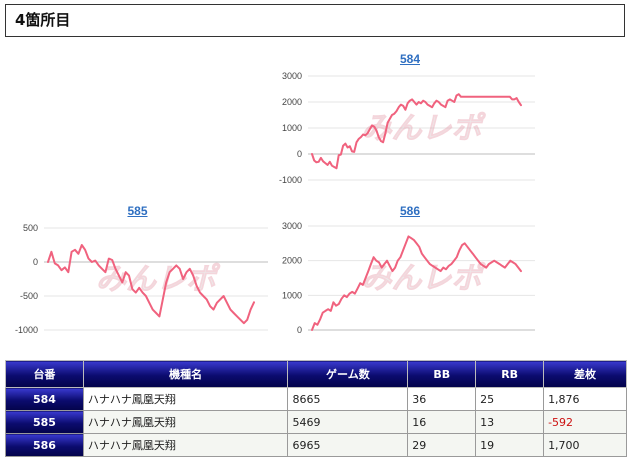 This screenshot has width=633, height=464. What do you see at coordinates (510, 374) in the screenshot?
I see `column-header: RB` at bounding box center [510, 374].